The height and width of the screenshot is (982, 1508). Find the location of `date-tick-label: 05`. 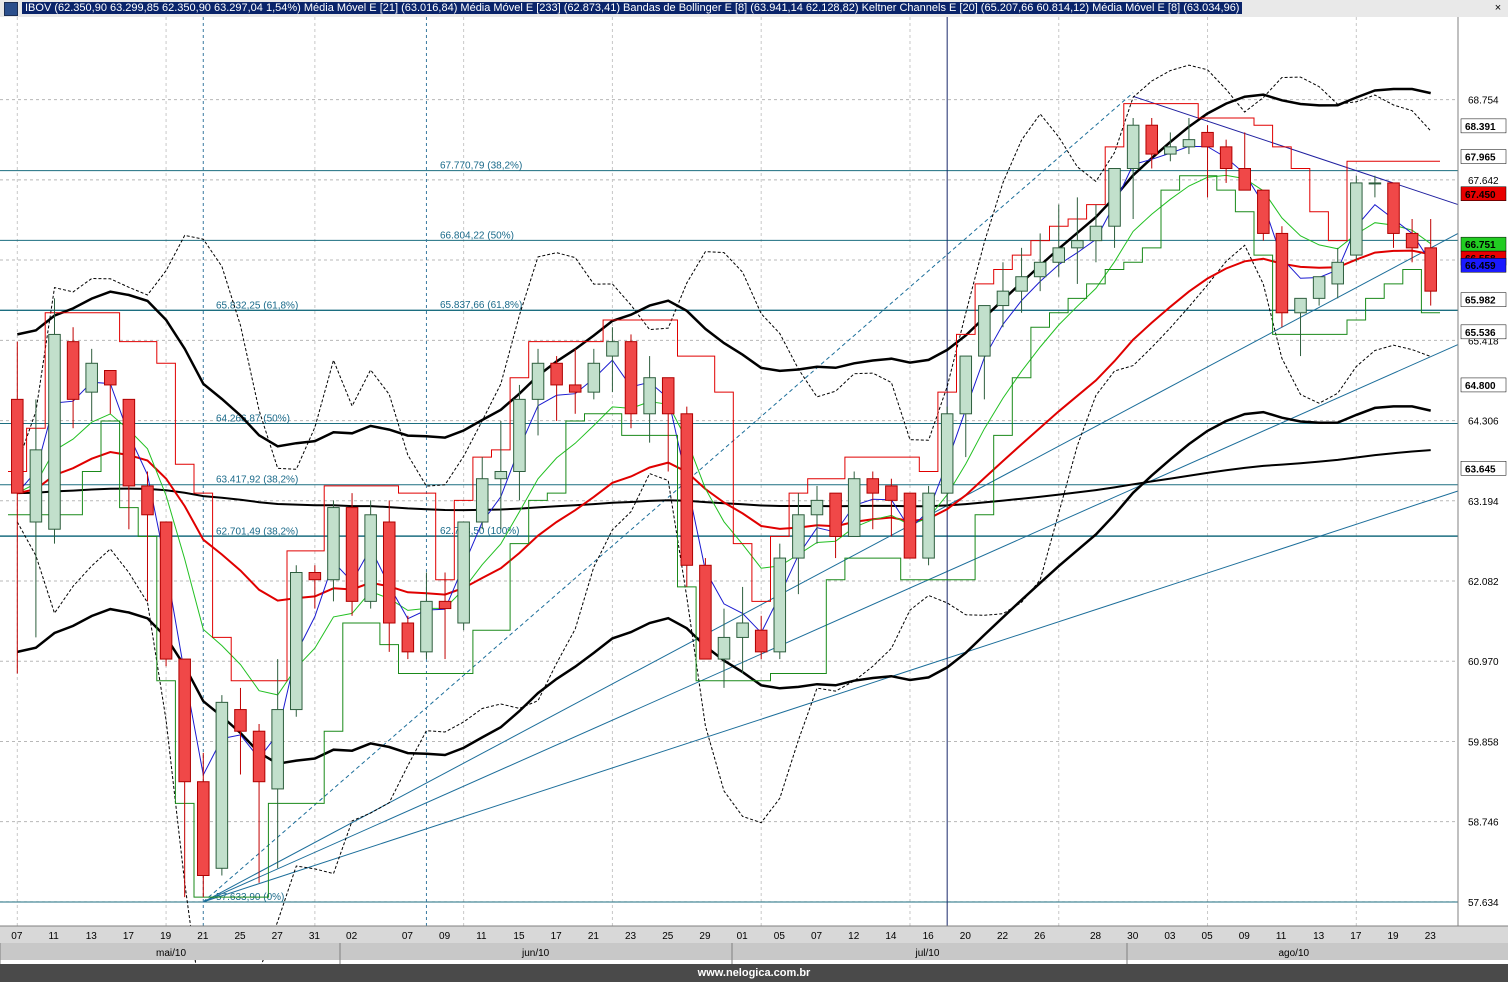

date-tick-label: 05 is located at coordinates (1208, 936).